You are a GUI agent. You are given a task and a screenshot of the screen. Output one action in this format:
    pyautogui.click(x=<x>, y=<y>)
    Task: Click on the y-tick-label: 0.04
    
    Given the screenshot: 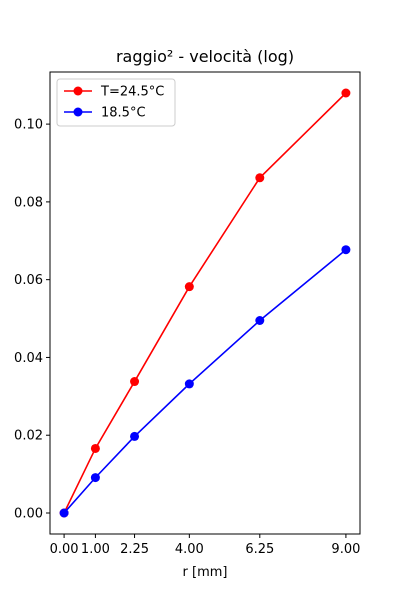 What is the action you would take?
    pyautogui.click(x=28, y=358)
    